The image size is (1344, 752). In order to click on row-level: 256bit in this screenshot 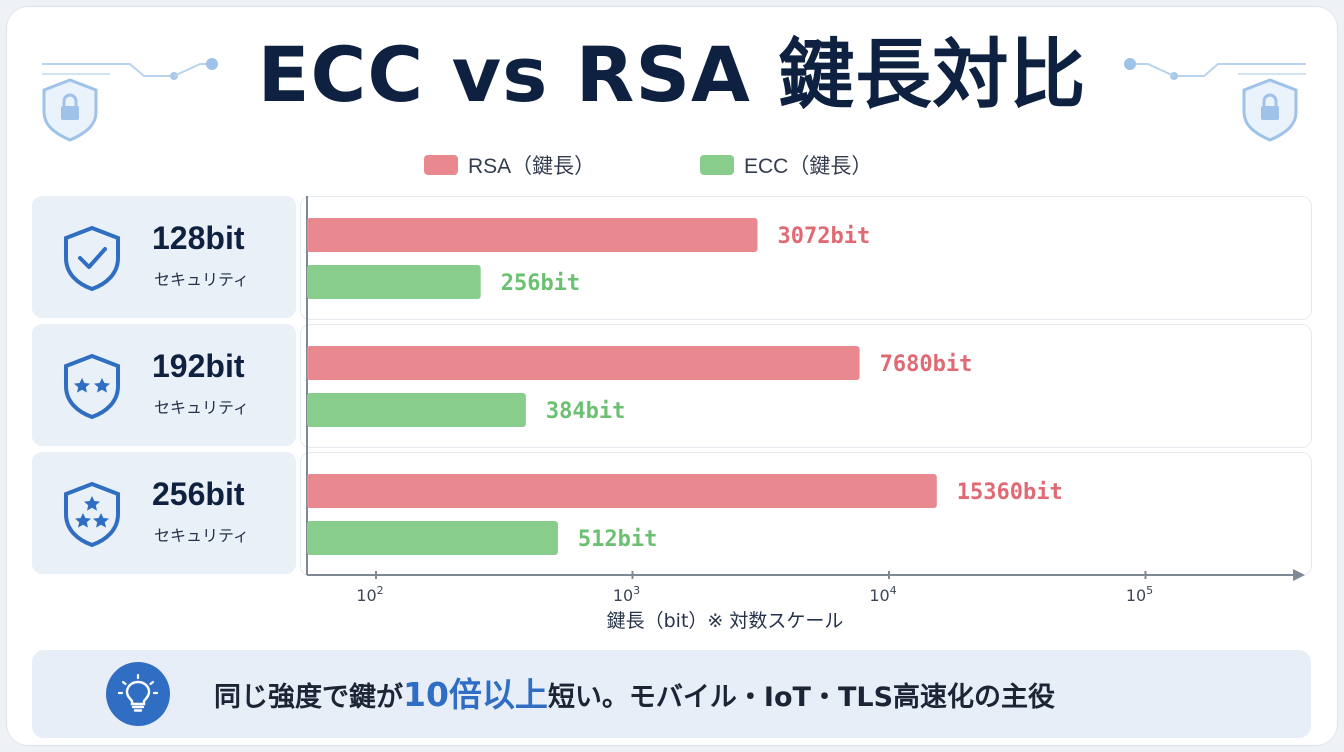, I will do `click(198, 494)`.